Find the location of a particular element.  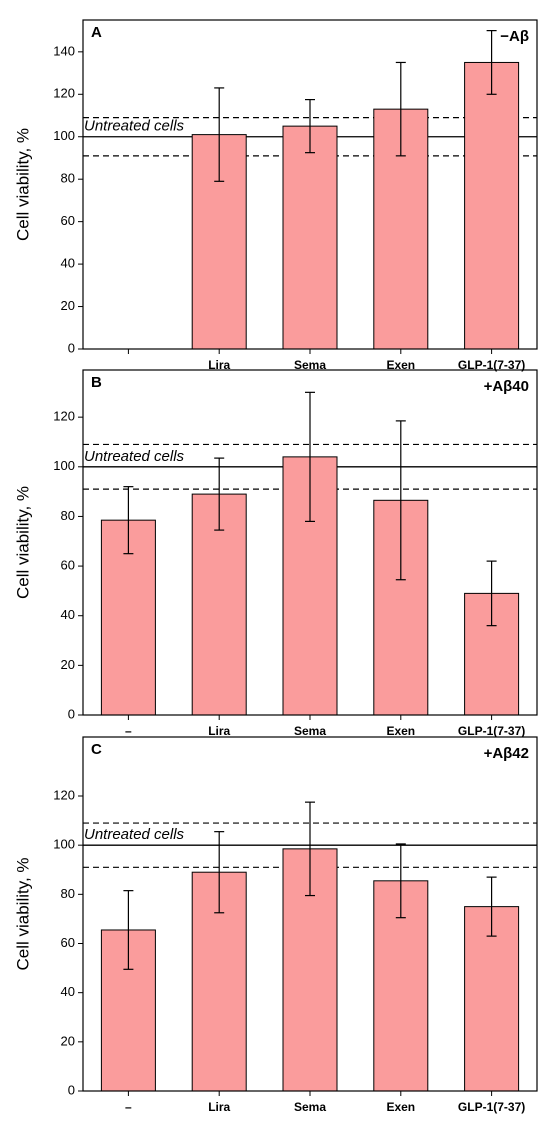

condition-label: +Aβ40 is located at coordinates (506, 386).